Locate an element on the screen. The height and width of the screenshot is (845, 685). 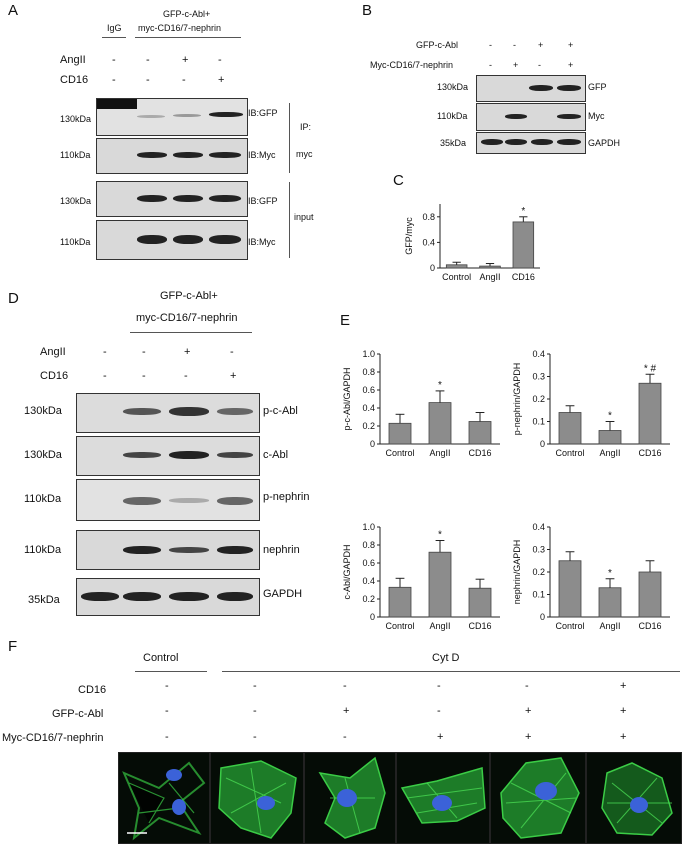
blot-a1 is located at coordinates (172, 117).